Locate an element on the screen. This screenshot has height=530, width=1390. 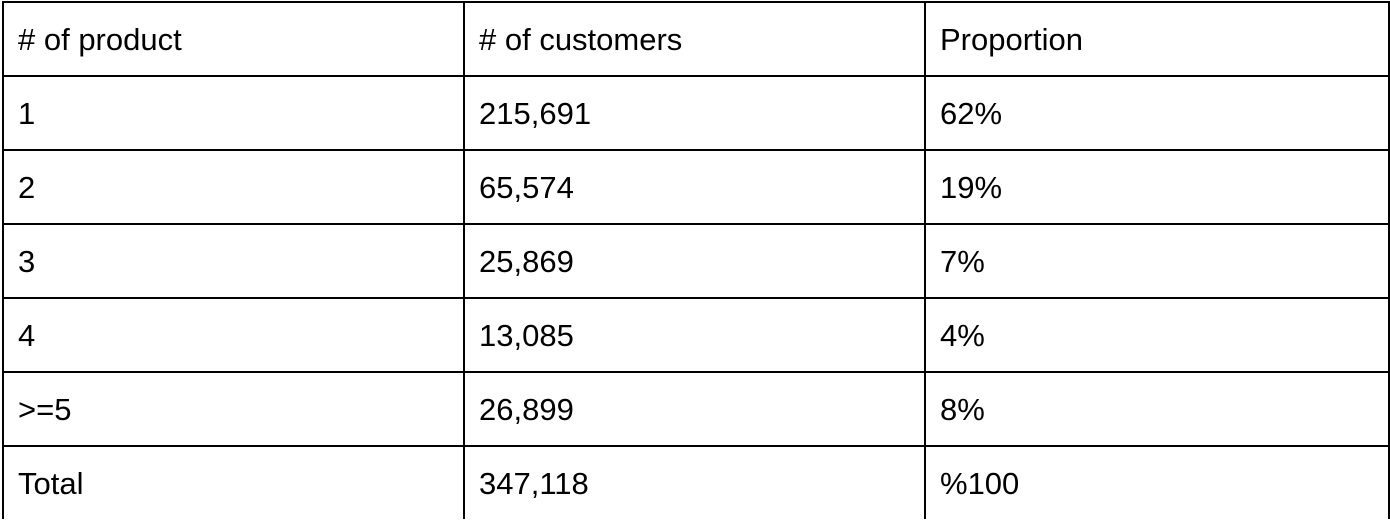
header-product-count: # of product is located at coordinates (233, 39).